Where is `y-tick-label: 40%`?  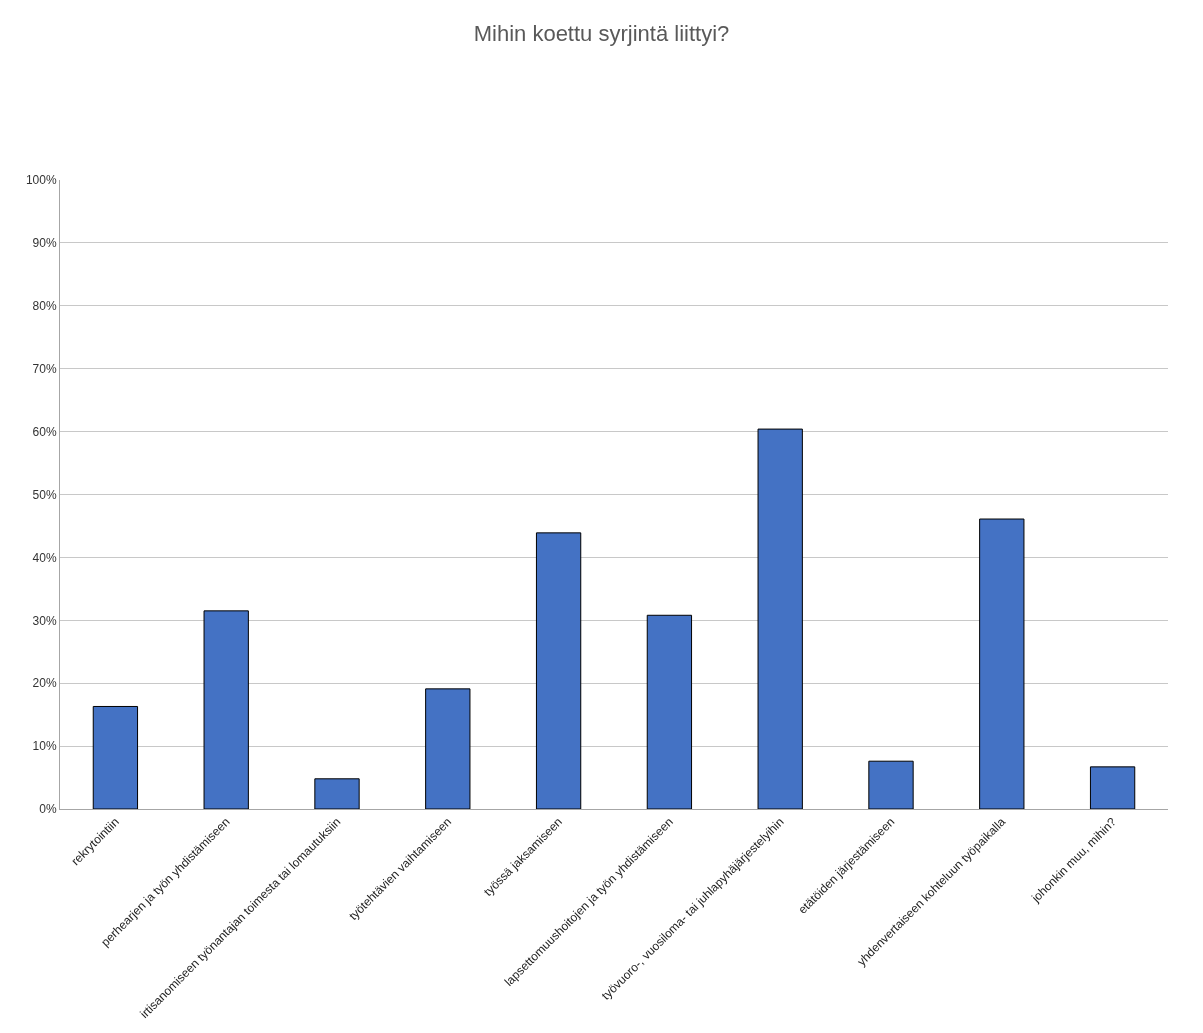 y-tick-label: 40% is located at coordinates (44, 557).